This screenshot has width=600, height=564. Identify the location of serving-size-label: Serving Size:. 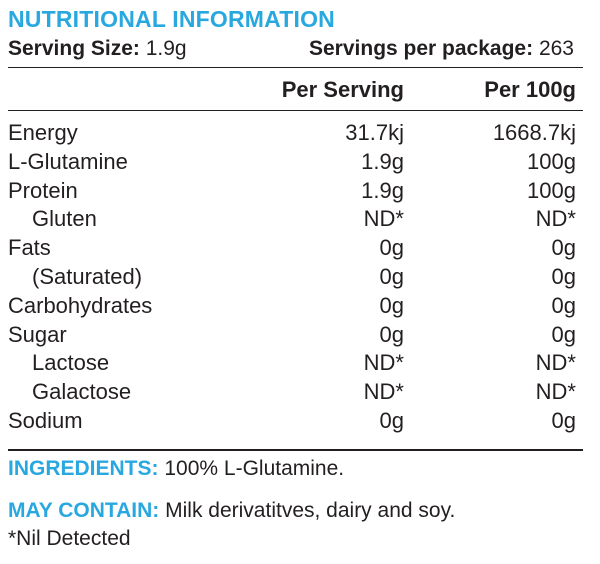
(74, 48).